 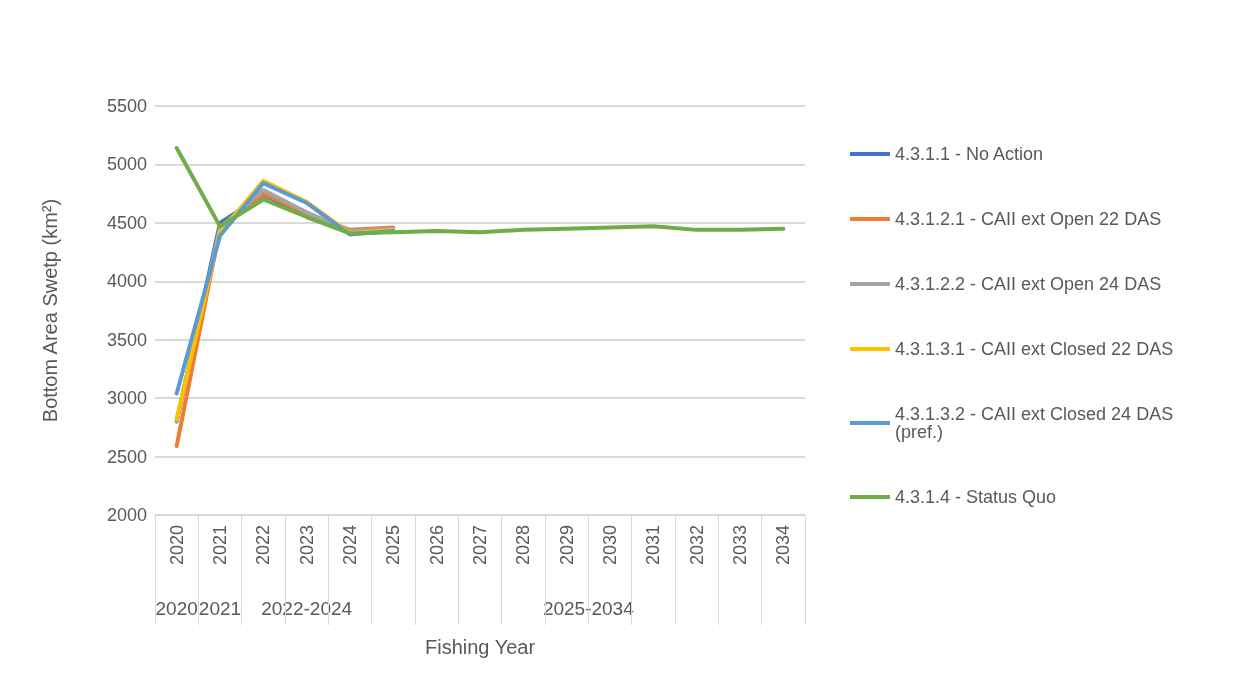 What do you see at coordinates (566, 545) in the screenshot?
I see `x-tick-label: 2029` at bounding box center [566, 545].